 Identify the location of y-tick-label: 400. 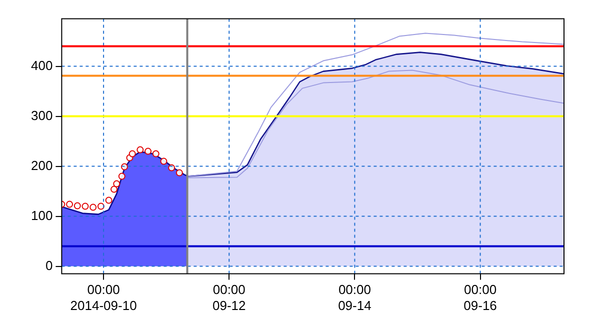
(41, 65).